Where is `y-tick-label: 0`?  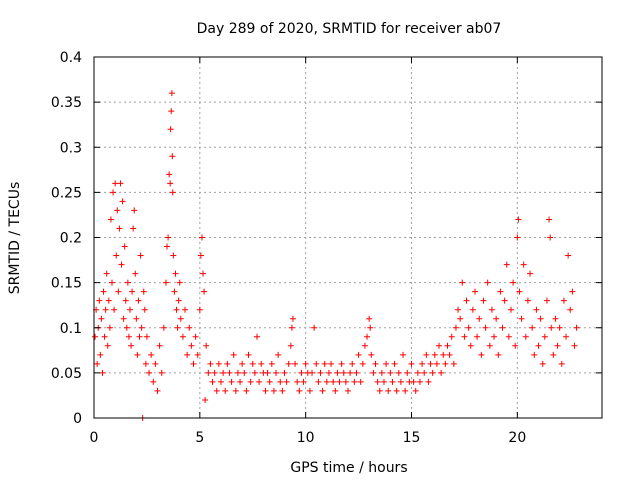
y-tick-label: 0 is located at coordinates (77, 419).